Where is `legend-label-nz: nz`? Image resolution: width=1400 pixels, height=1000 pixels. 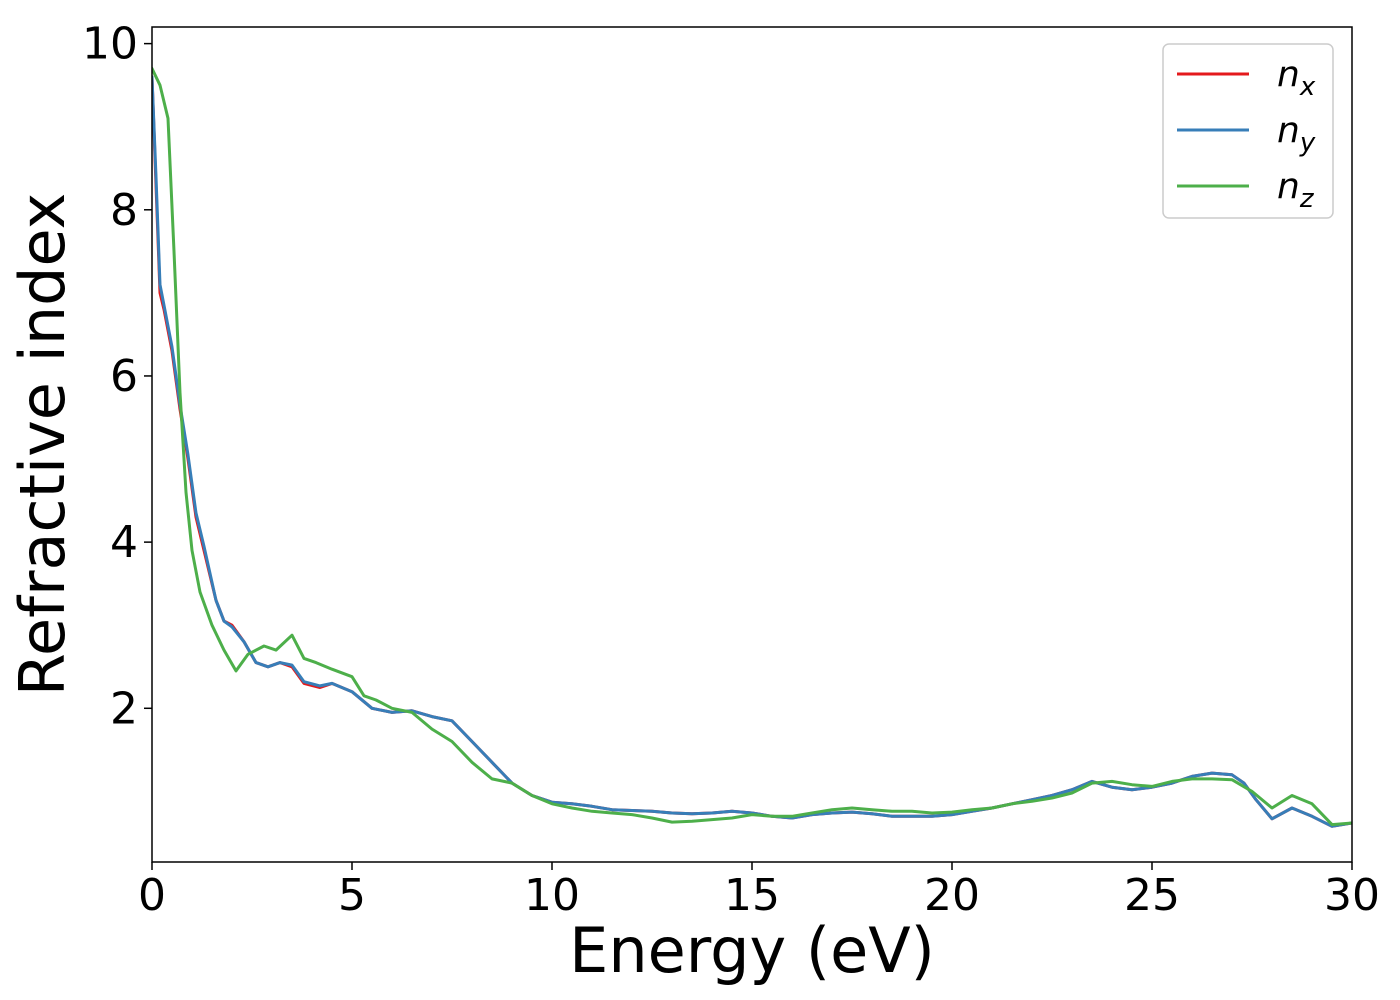 legend-label-nz: nz is located at coordinates (1296, 190).